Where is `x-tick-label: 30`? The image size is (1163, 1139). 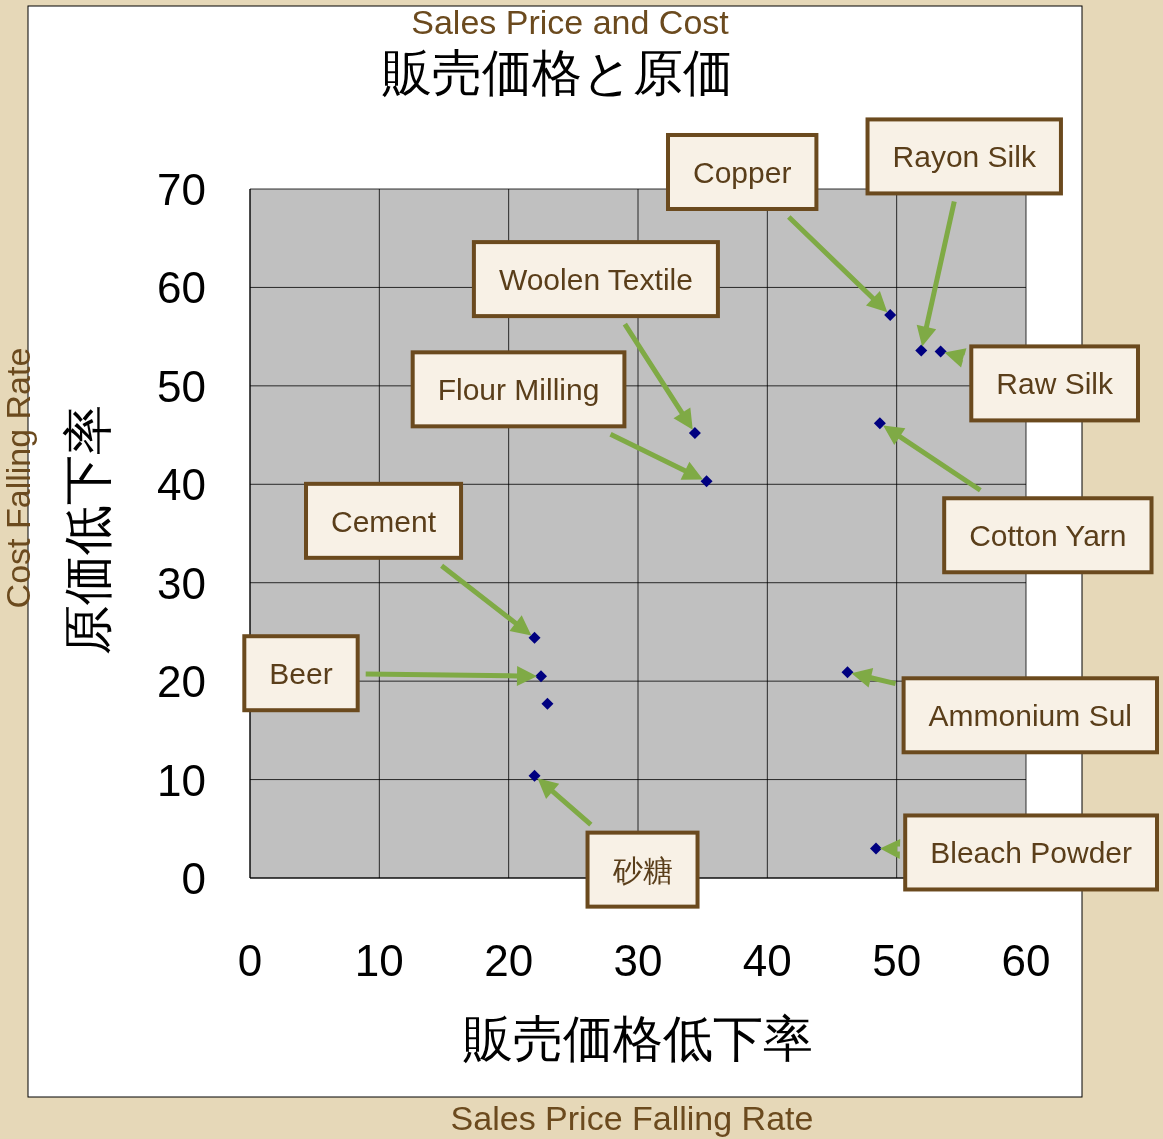 x-tick-label: 30 is located at coordinates (638, 960).